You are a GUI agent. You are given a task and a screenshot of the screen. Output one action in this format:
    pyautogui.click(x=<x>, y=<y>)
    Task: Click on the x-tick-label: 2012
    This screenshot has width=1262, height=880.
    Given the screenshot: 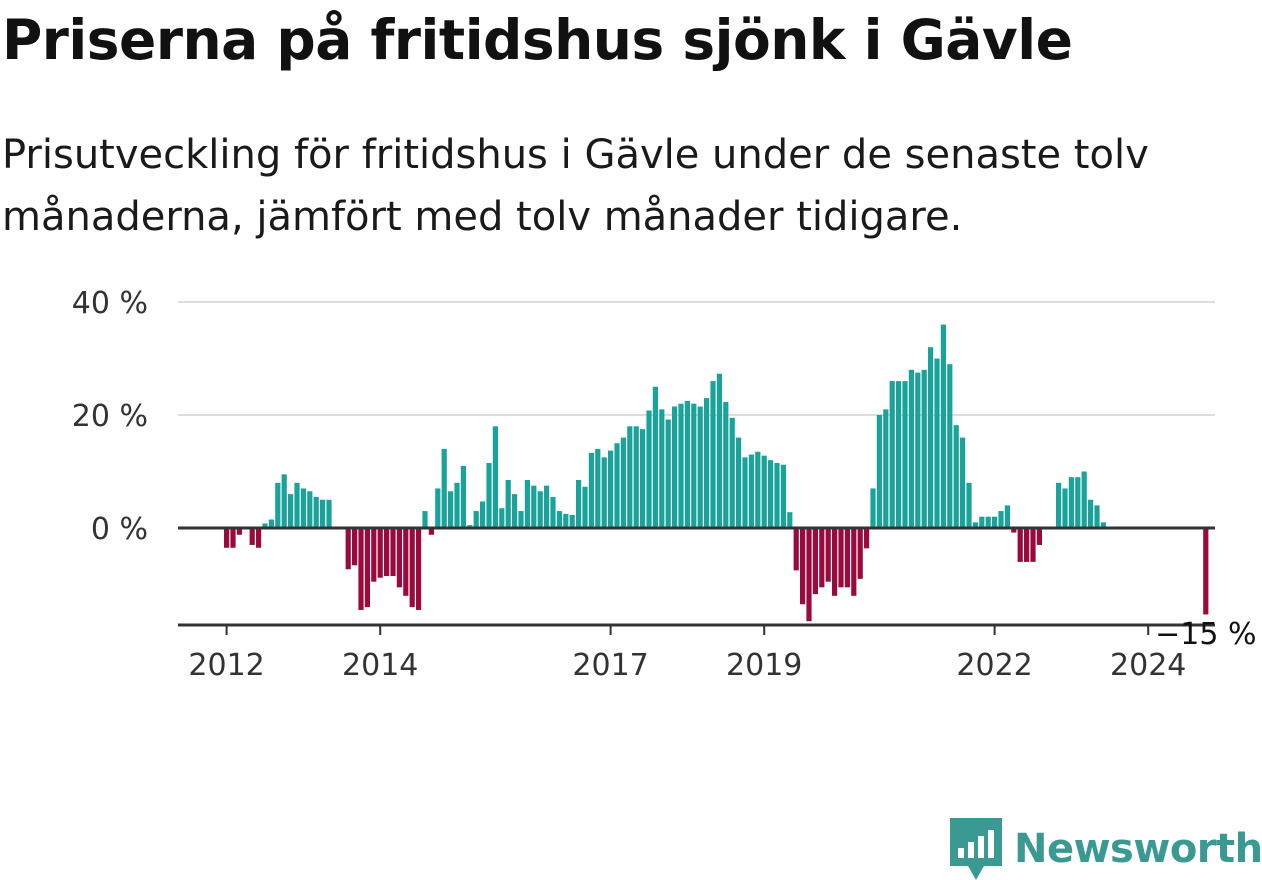 What is the action you would take?
    pyautogui.click(x=226, y=665)
    